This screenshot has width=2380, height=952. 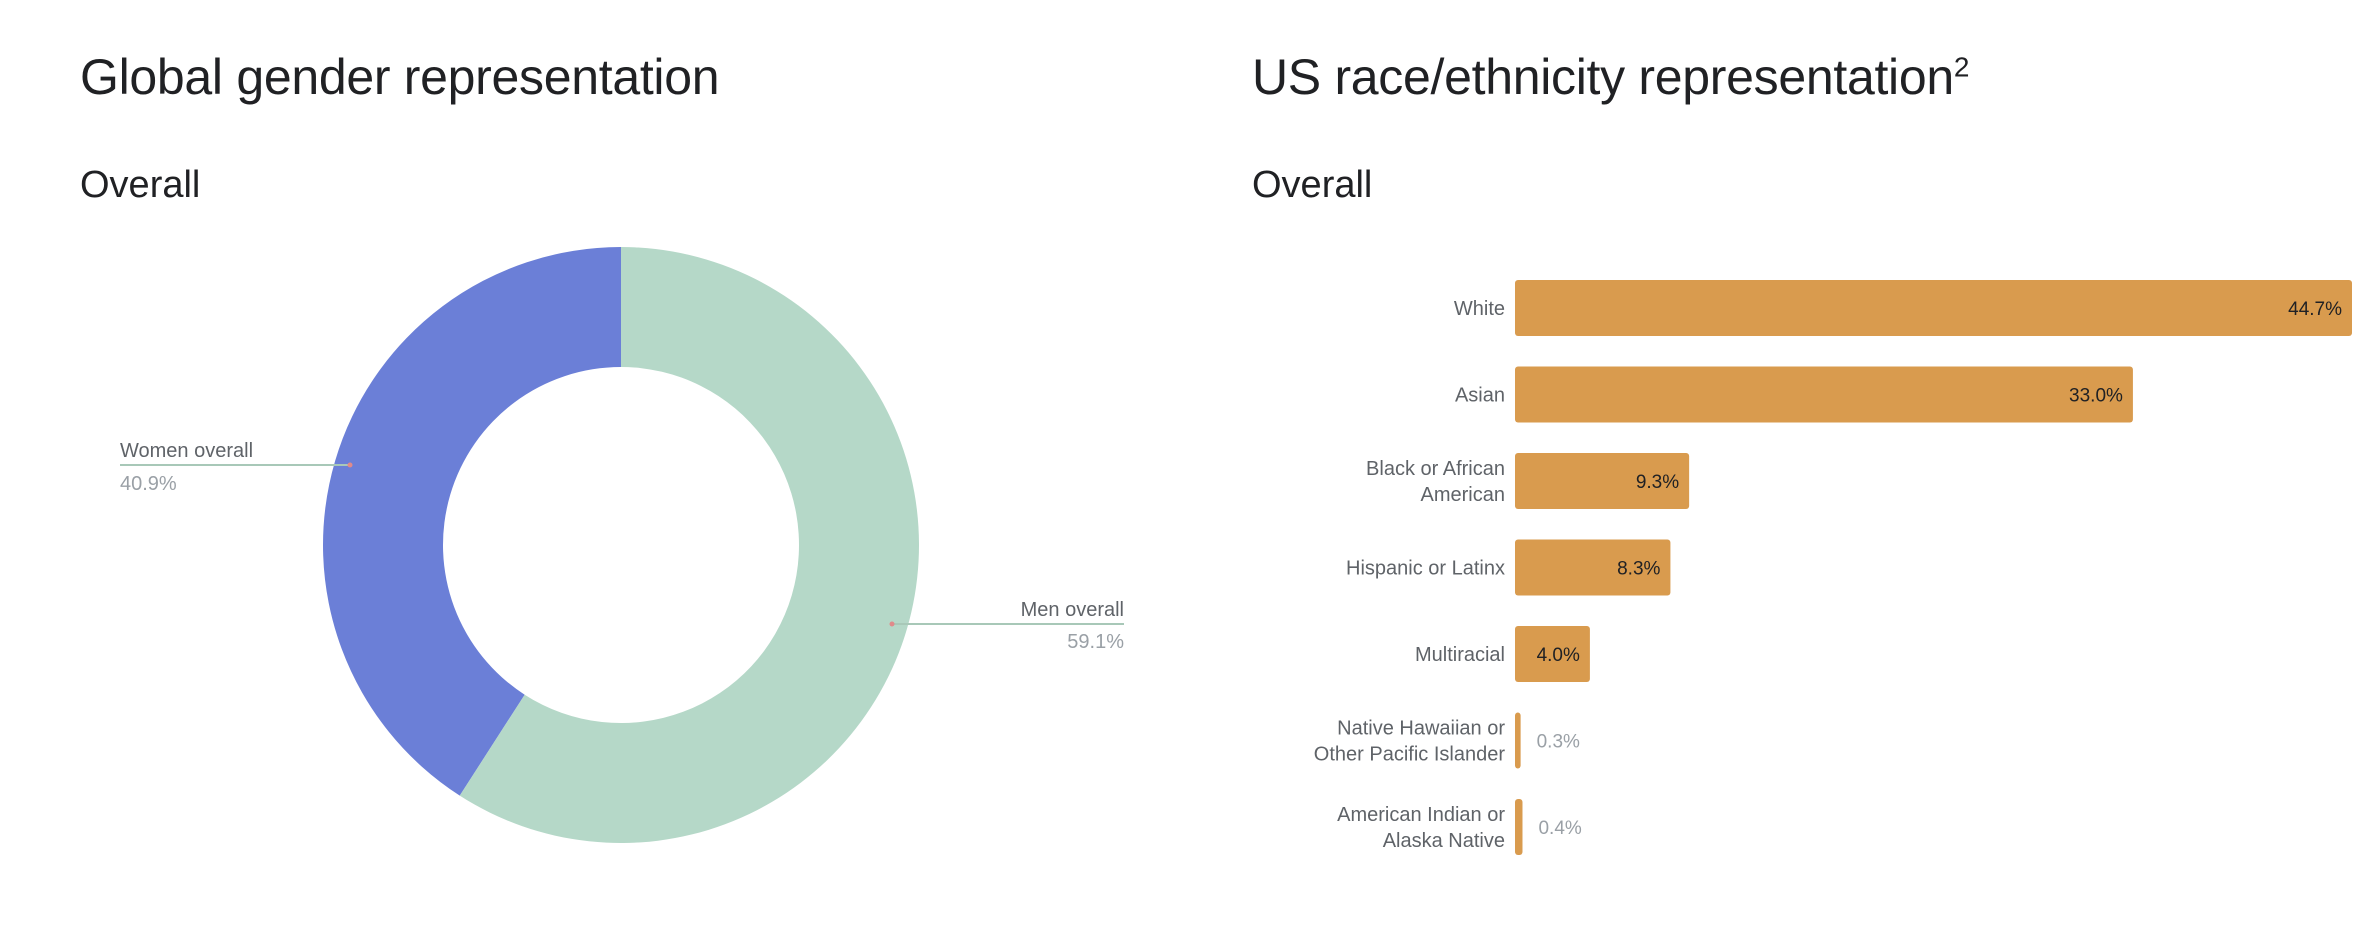 I want to click on women-leader-dot, so click(x=350, y=465).